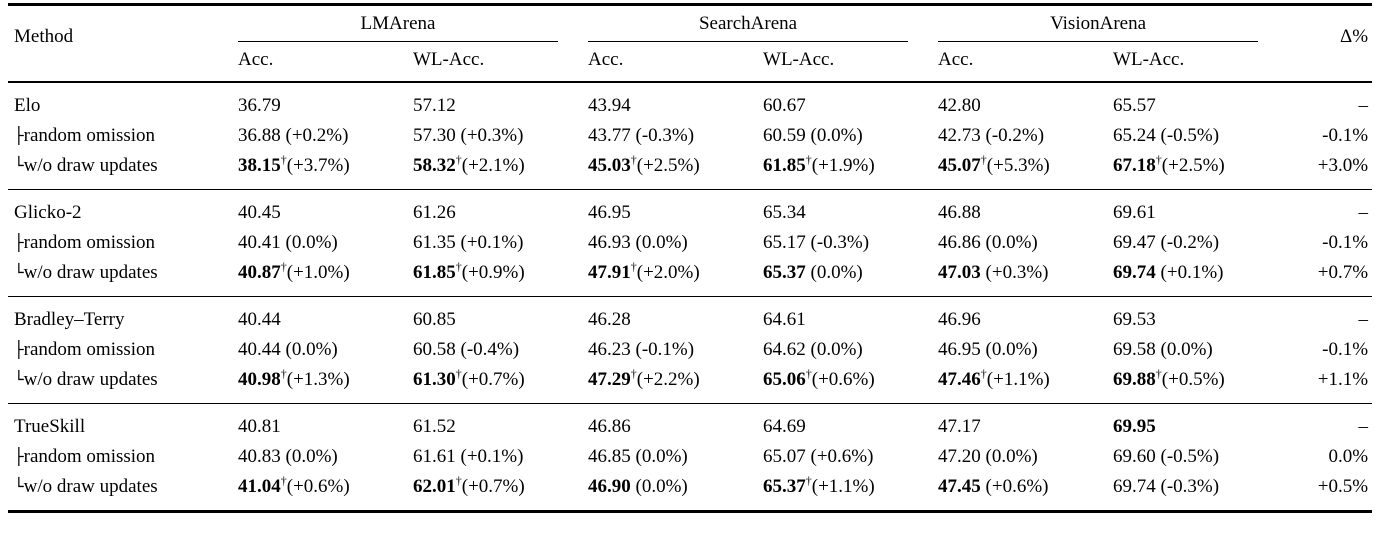 Image resolution: width=1380 pixels, height=554 pixels. Describe the element at coordinates (1200, 384) in the screenshot. I see `value-cell: 69.88†(+0.5%)` at that location.